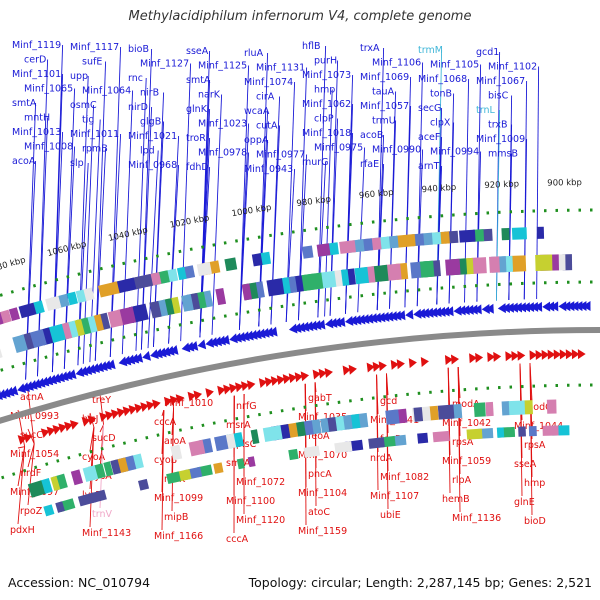 The image size is (600, 600). Describe the element at coordinates (48, 89) in the screenshot. I see `forward-gene-label: Minf_1065` at that location.